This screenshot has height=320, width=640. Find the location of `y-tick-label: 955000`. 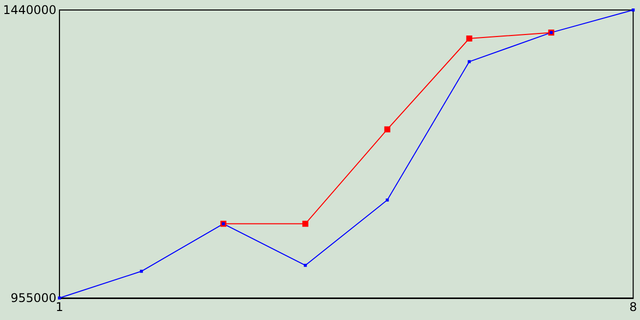

y-tick-label: 955000 is located at coordinates (33, 298).